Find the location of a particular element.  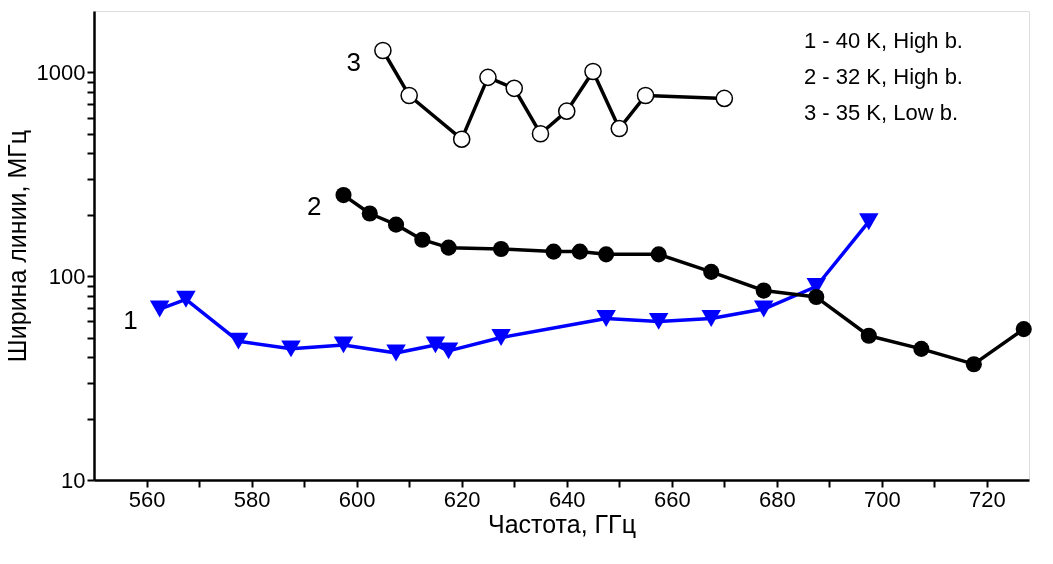

x-tick-label: 640 is located at coordinates (567, 499).